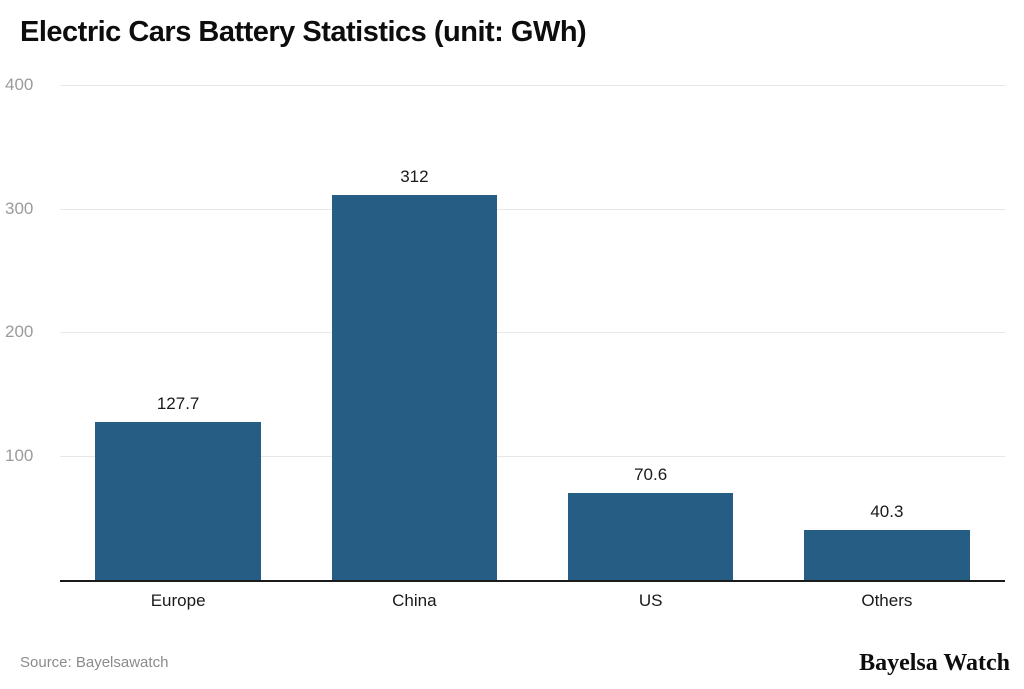 The image size is (1024, 689). I want to click on y-tick-label: 300, so click(19, 208).